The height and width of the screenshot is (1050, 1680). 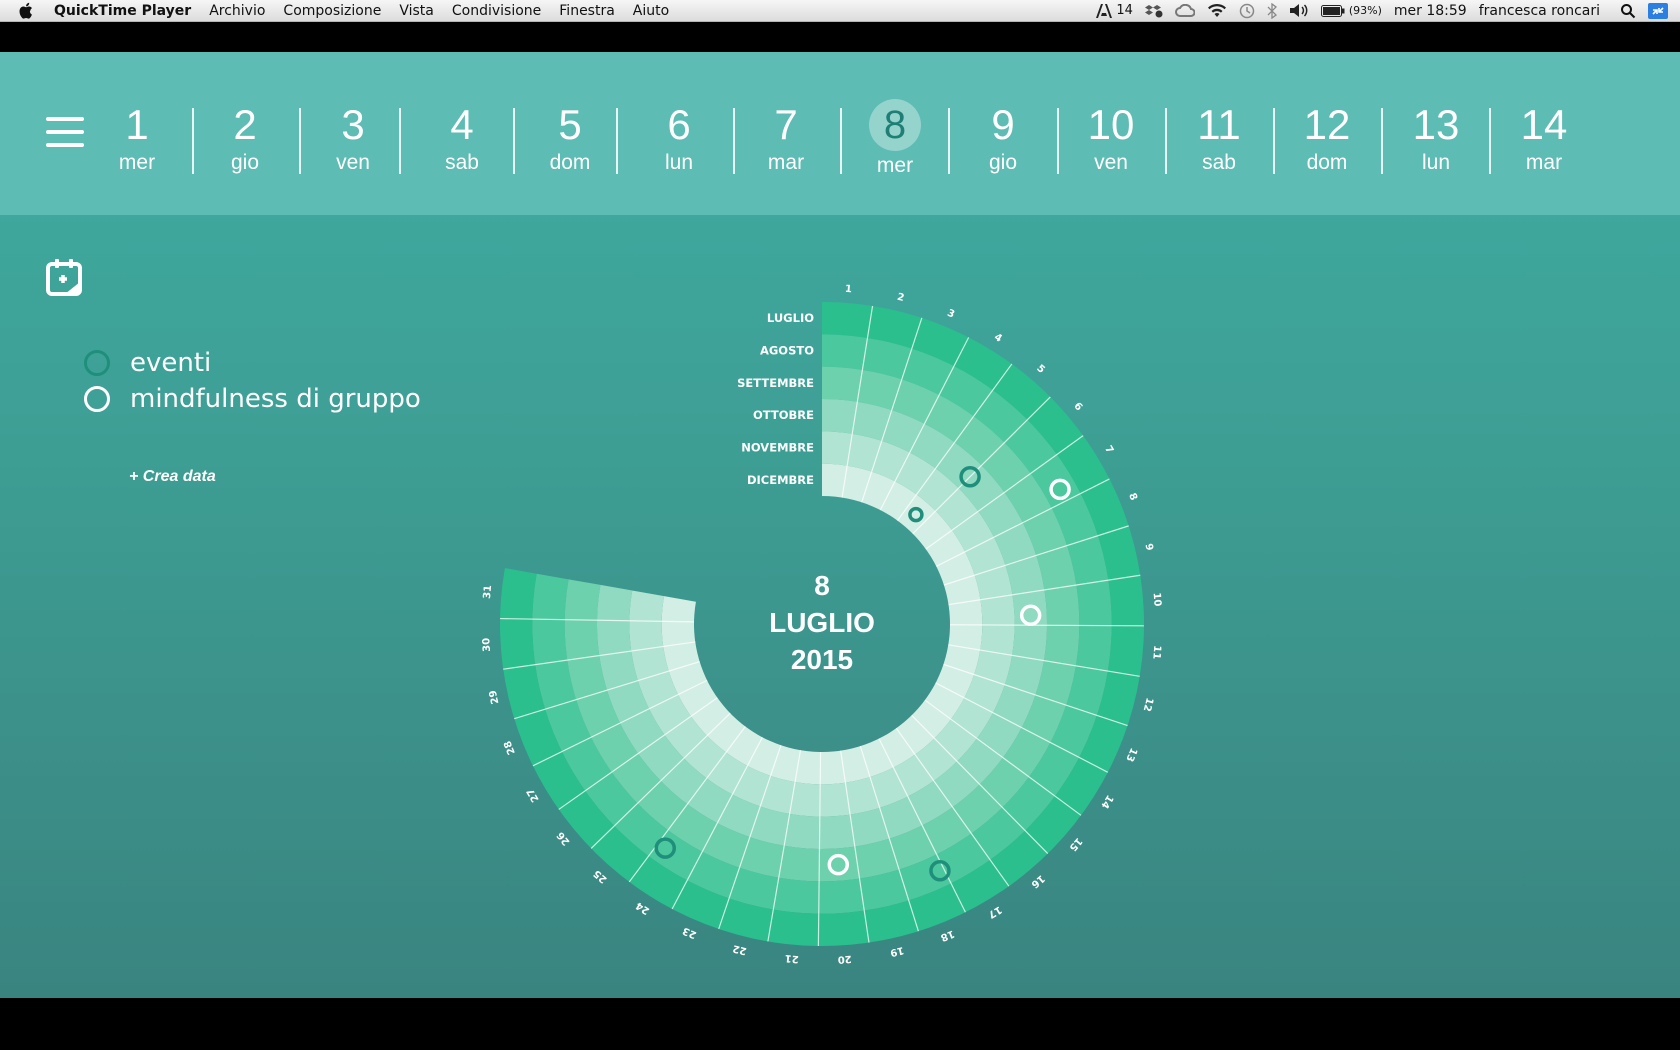 What do you see at coordinates (1539, 10) in the screenshot?
I see `user-name: francesca roncari` at bounding box center [1539, 10].